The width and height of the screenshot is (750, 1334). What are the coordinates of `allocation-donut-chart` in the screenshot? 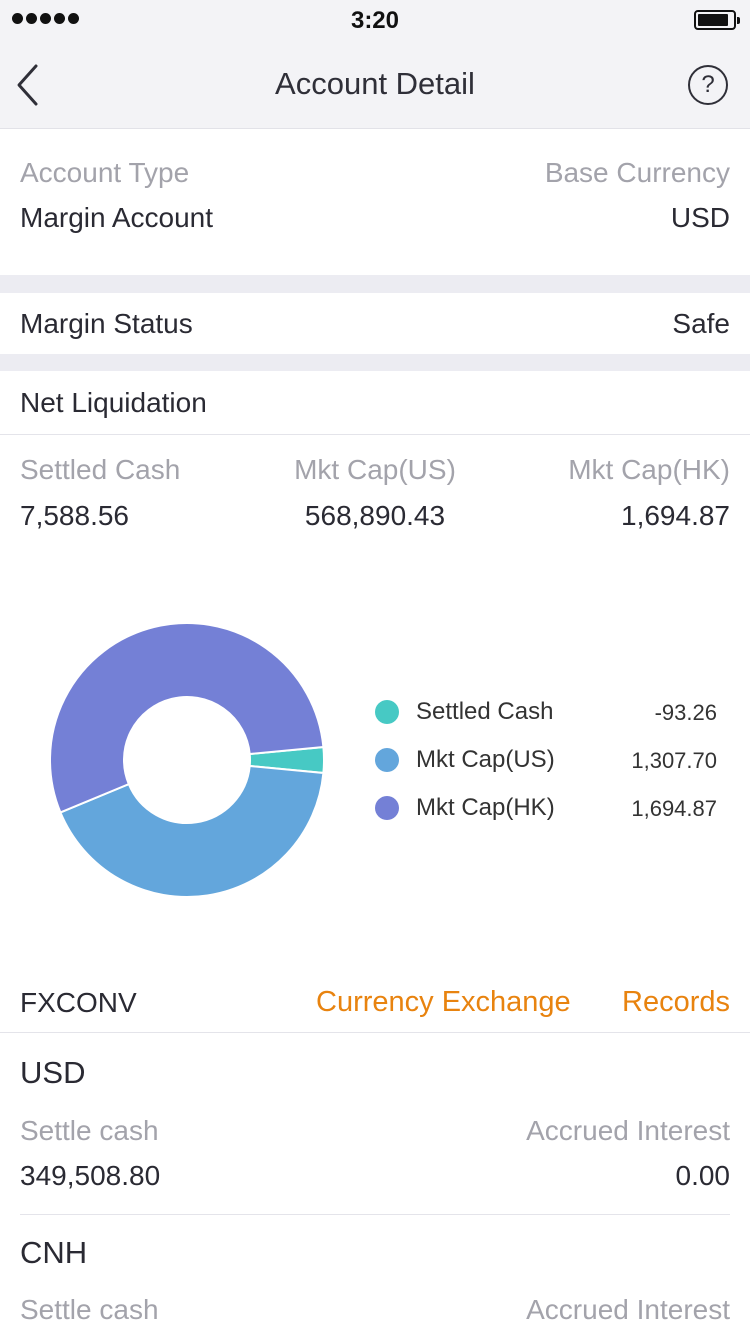 It's located at (187, 760).